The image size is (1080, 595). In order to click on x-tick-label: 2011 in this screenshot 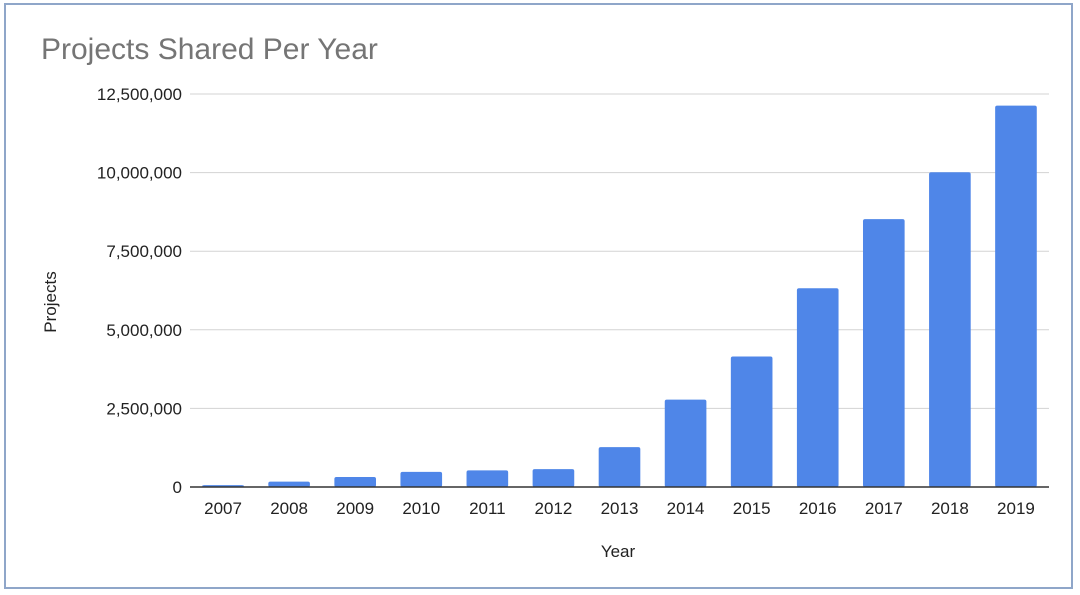, I will do `click(487, 508)`.